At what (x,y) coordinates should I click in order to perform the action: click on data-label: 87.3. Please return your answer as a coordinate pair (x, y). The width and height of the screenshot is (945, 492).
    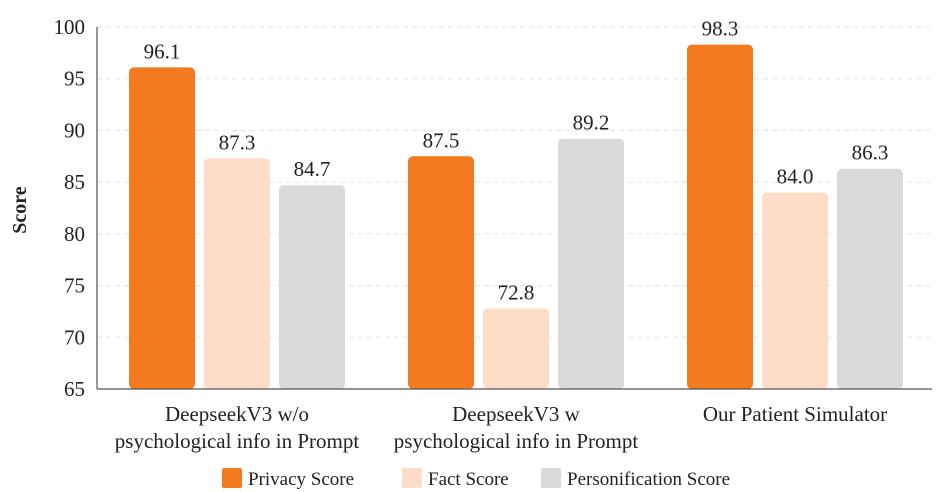
    Looking at the image, I should click on (237, 142).